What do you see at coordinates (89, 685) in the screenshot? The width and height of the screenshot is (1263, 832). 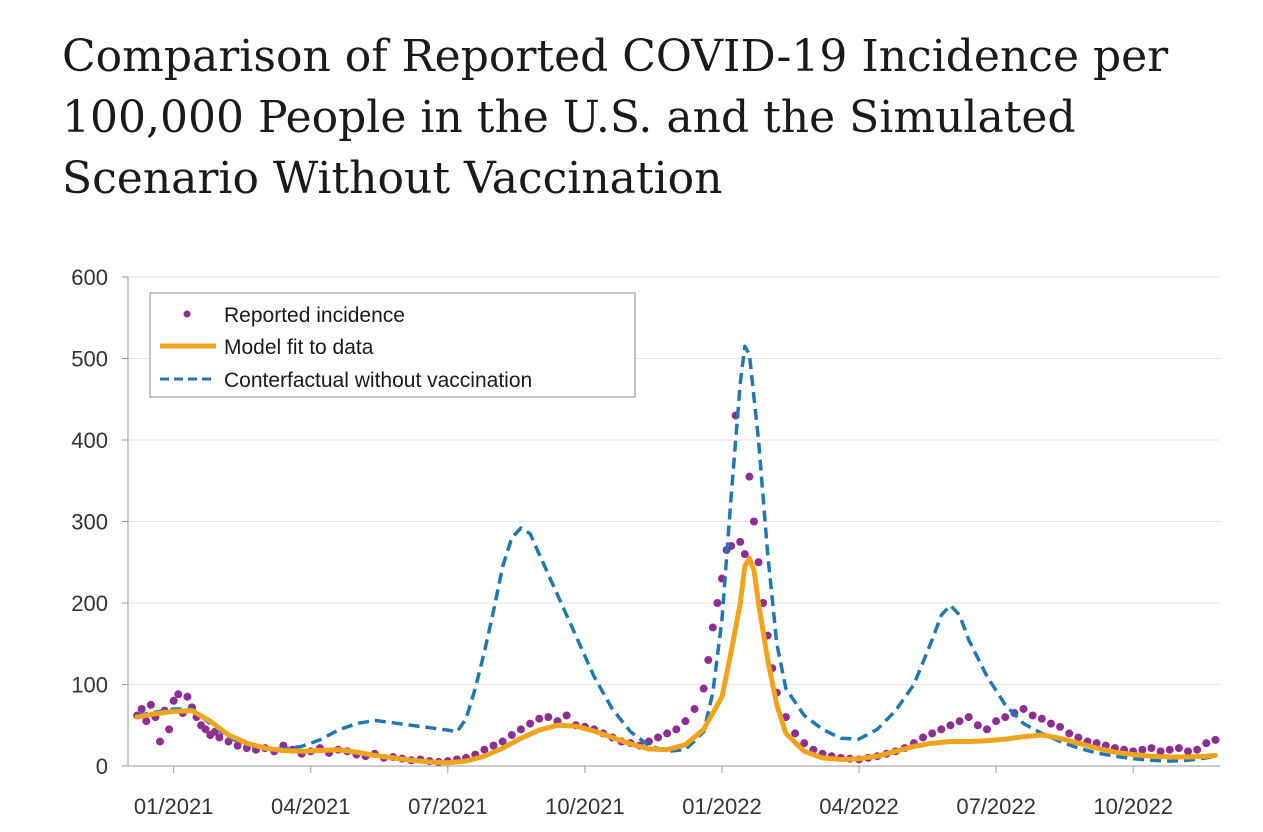 I see `y-tick-label: 100` at bounding box center [89, 685].